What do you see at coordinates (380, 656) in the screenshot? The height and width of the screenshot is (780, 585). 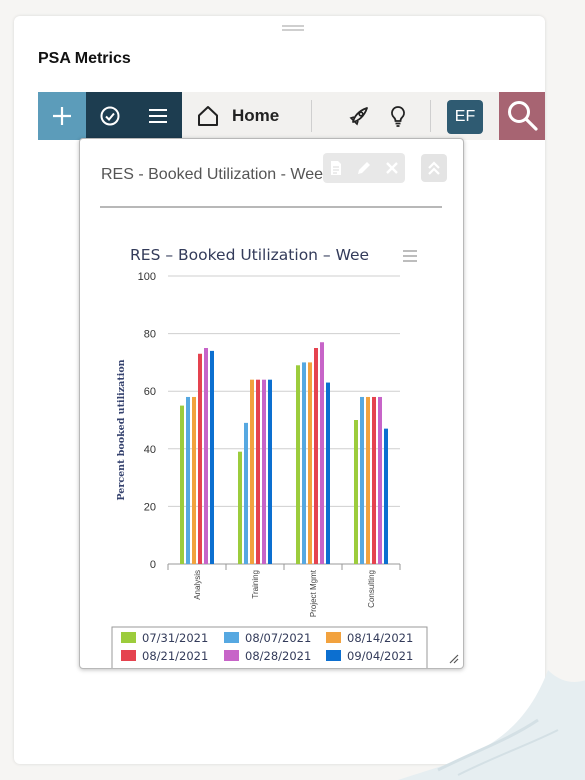 I see `legend-label: 09/04/2021` at bounding box center [380, 656].